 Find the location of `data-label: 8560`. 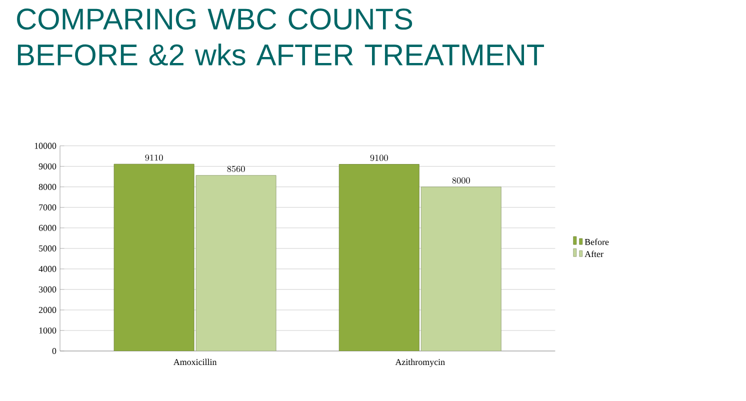

data-label: 8560 is located at coordinates (236, 169).